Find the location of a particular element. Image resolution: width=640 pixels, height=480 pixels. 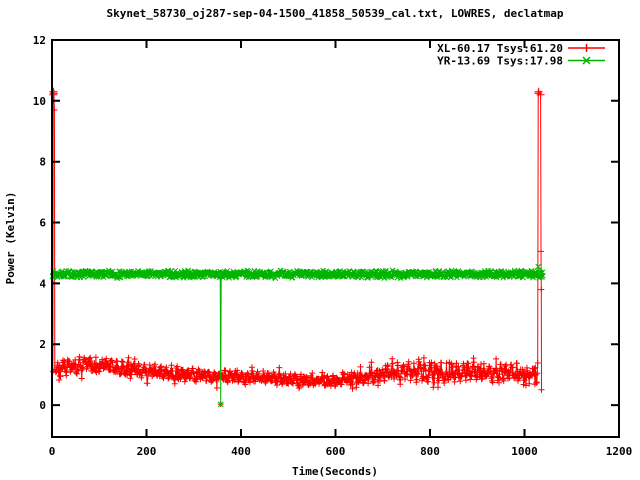

y-tick-label: 6 is located at coordinates (42, 223).